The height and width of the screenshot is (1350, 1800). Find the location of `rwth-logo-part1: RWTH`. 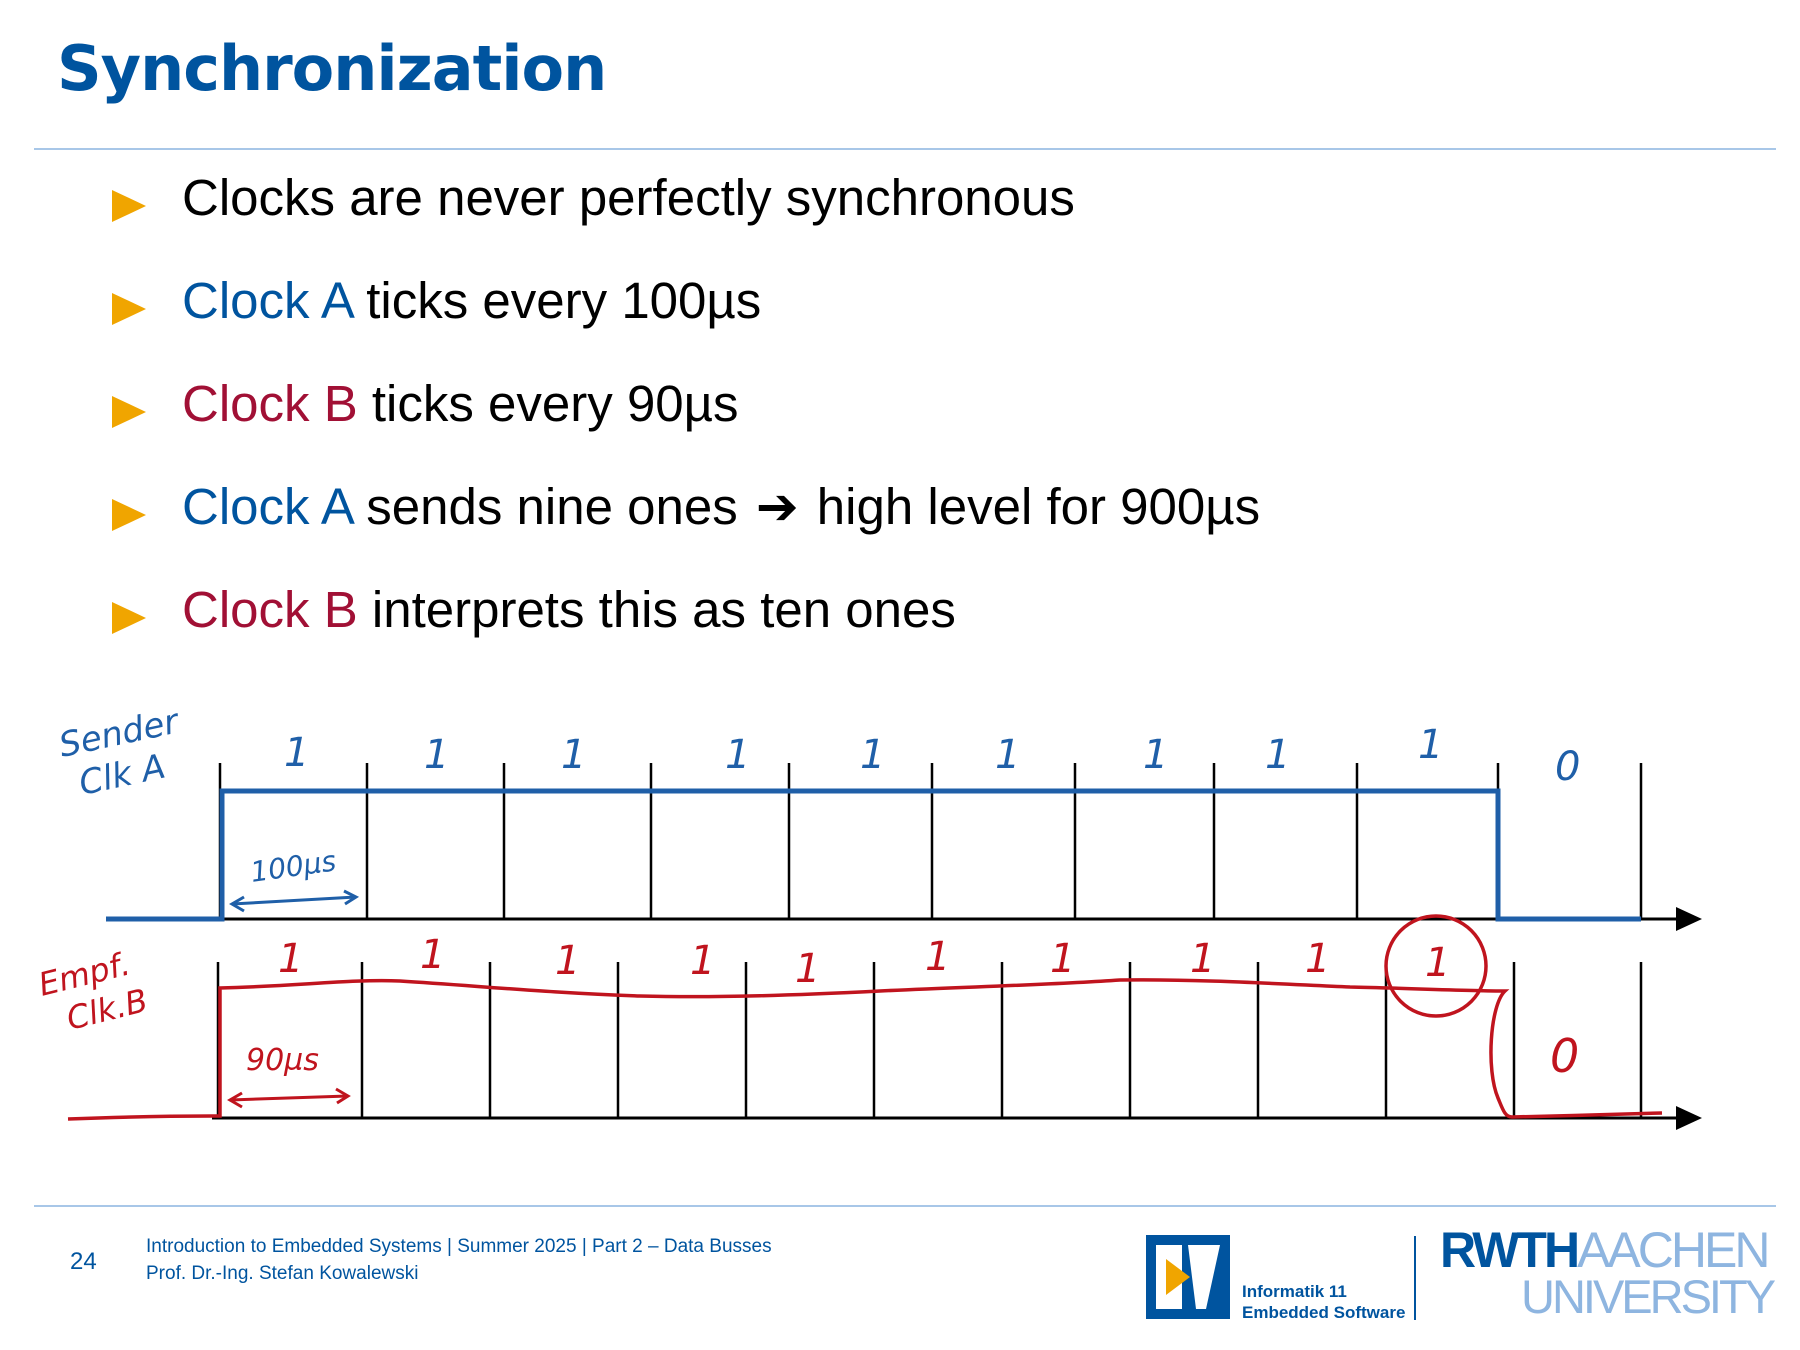

rwth-logo-part1: RWTH is located at coordinates (1510, 1250).